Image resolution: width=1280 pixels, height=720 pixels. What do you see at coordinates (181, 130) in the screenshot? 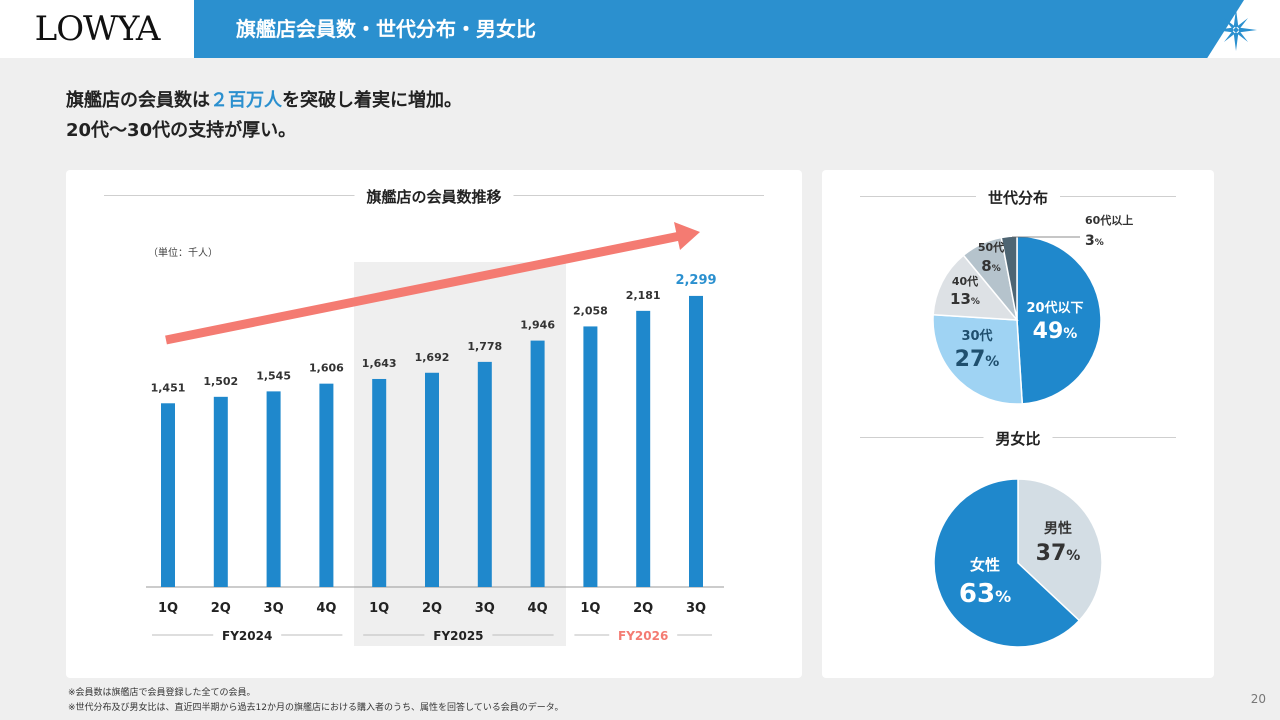
I see `headline-line-2: 20代～30代の支持が厚い。` at bounding box center [181, 130].